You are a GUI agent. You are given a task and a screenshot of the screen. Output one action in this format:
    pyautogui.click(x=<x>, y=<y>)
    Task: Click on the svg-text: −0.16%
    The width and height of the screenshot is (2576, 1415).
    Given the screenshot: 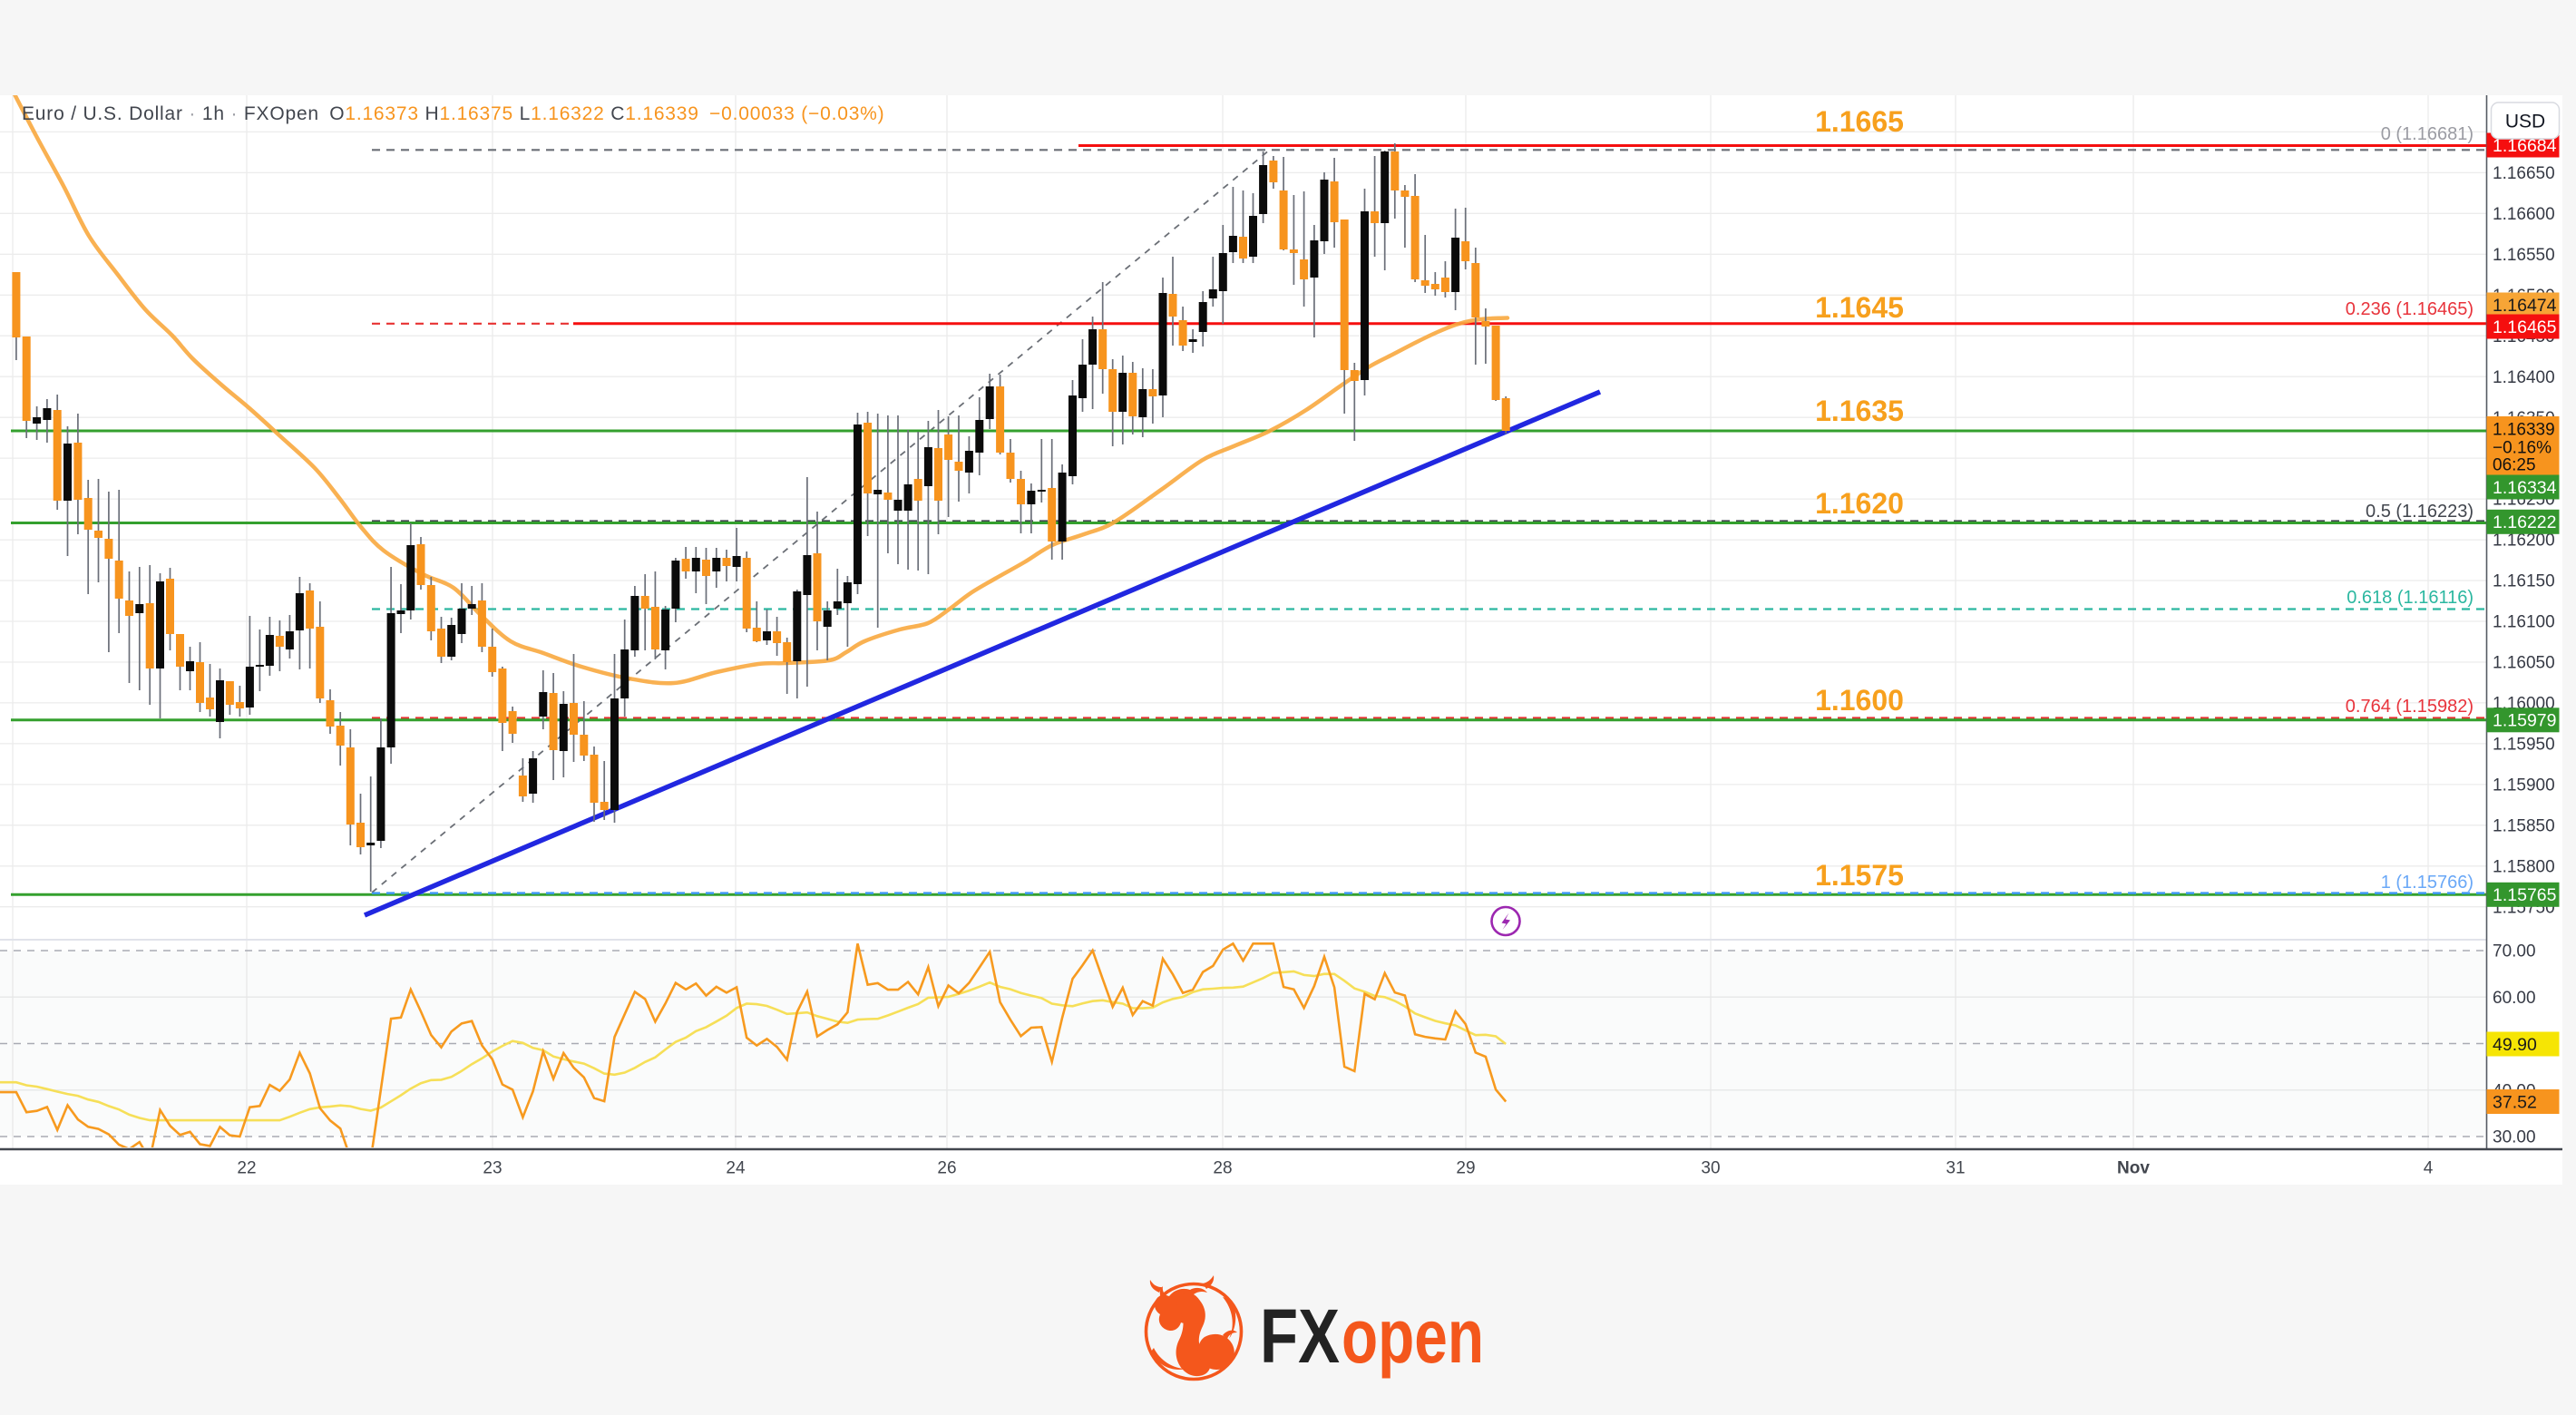 What is the action you would take?
    pyautogui.click(x=2522, y=448)
    